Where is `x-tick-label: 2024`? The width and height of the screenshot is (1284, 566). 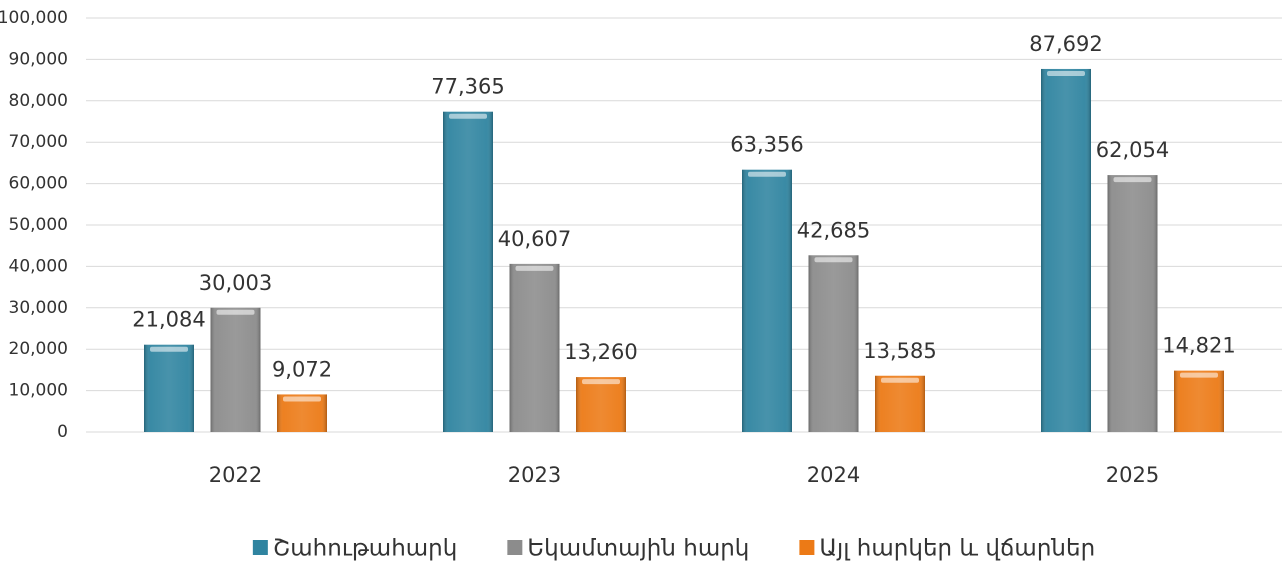 x-tick-label: 2024 is located at coordinates (833, 475).